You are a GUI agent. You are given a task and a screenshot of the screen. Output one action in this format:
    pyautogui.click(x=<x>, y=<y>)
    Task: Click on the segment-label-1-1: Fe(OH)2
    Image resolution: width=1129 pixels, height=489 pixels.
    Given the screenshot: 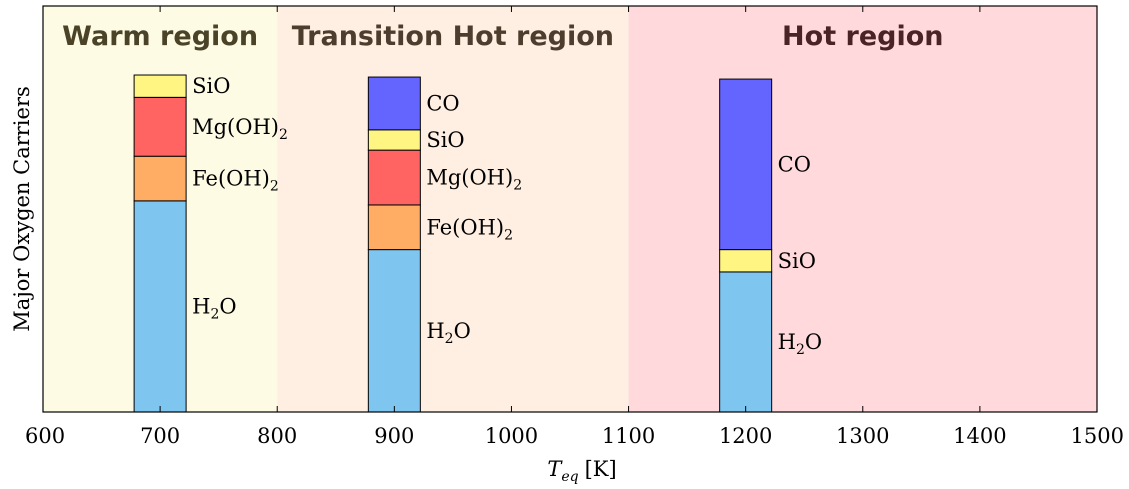 What is the action you would take?
    pyautogui.click(x=469, y=229)
    